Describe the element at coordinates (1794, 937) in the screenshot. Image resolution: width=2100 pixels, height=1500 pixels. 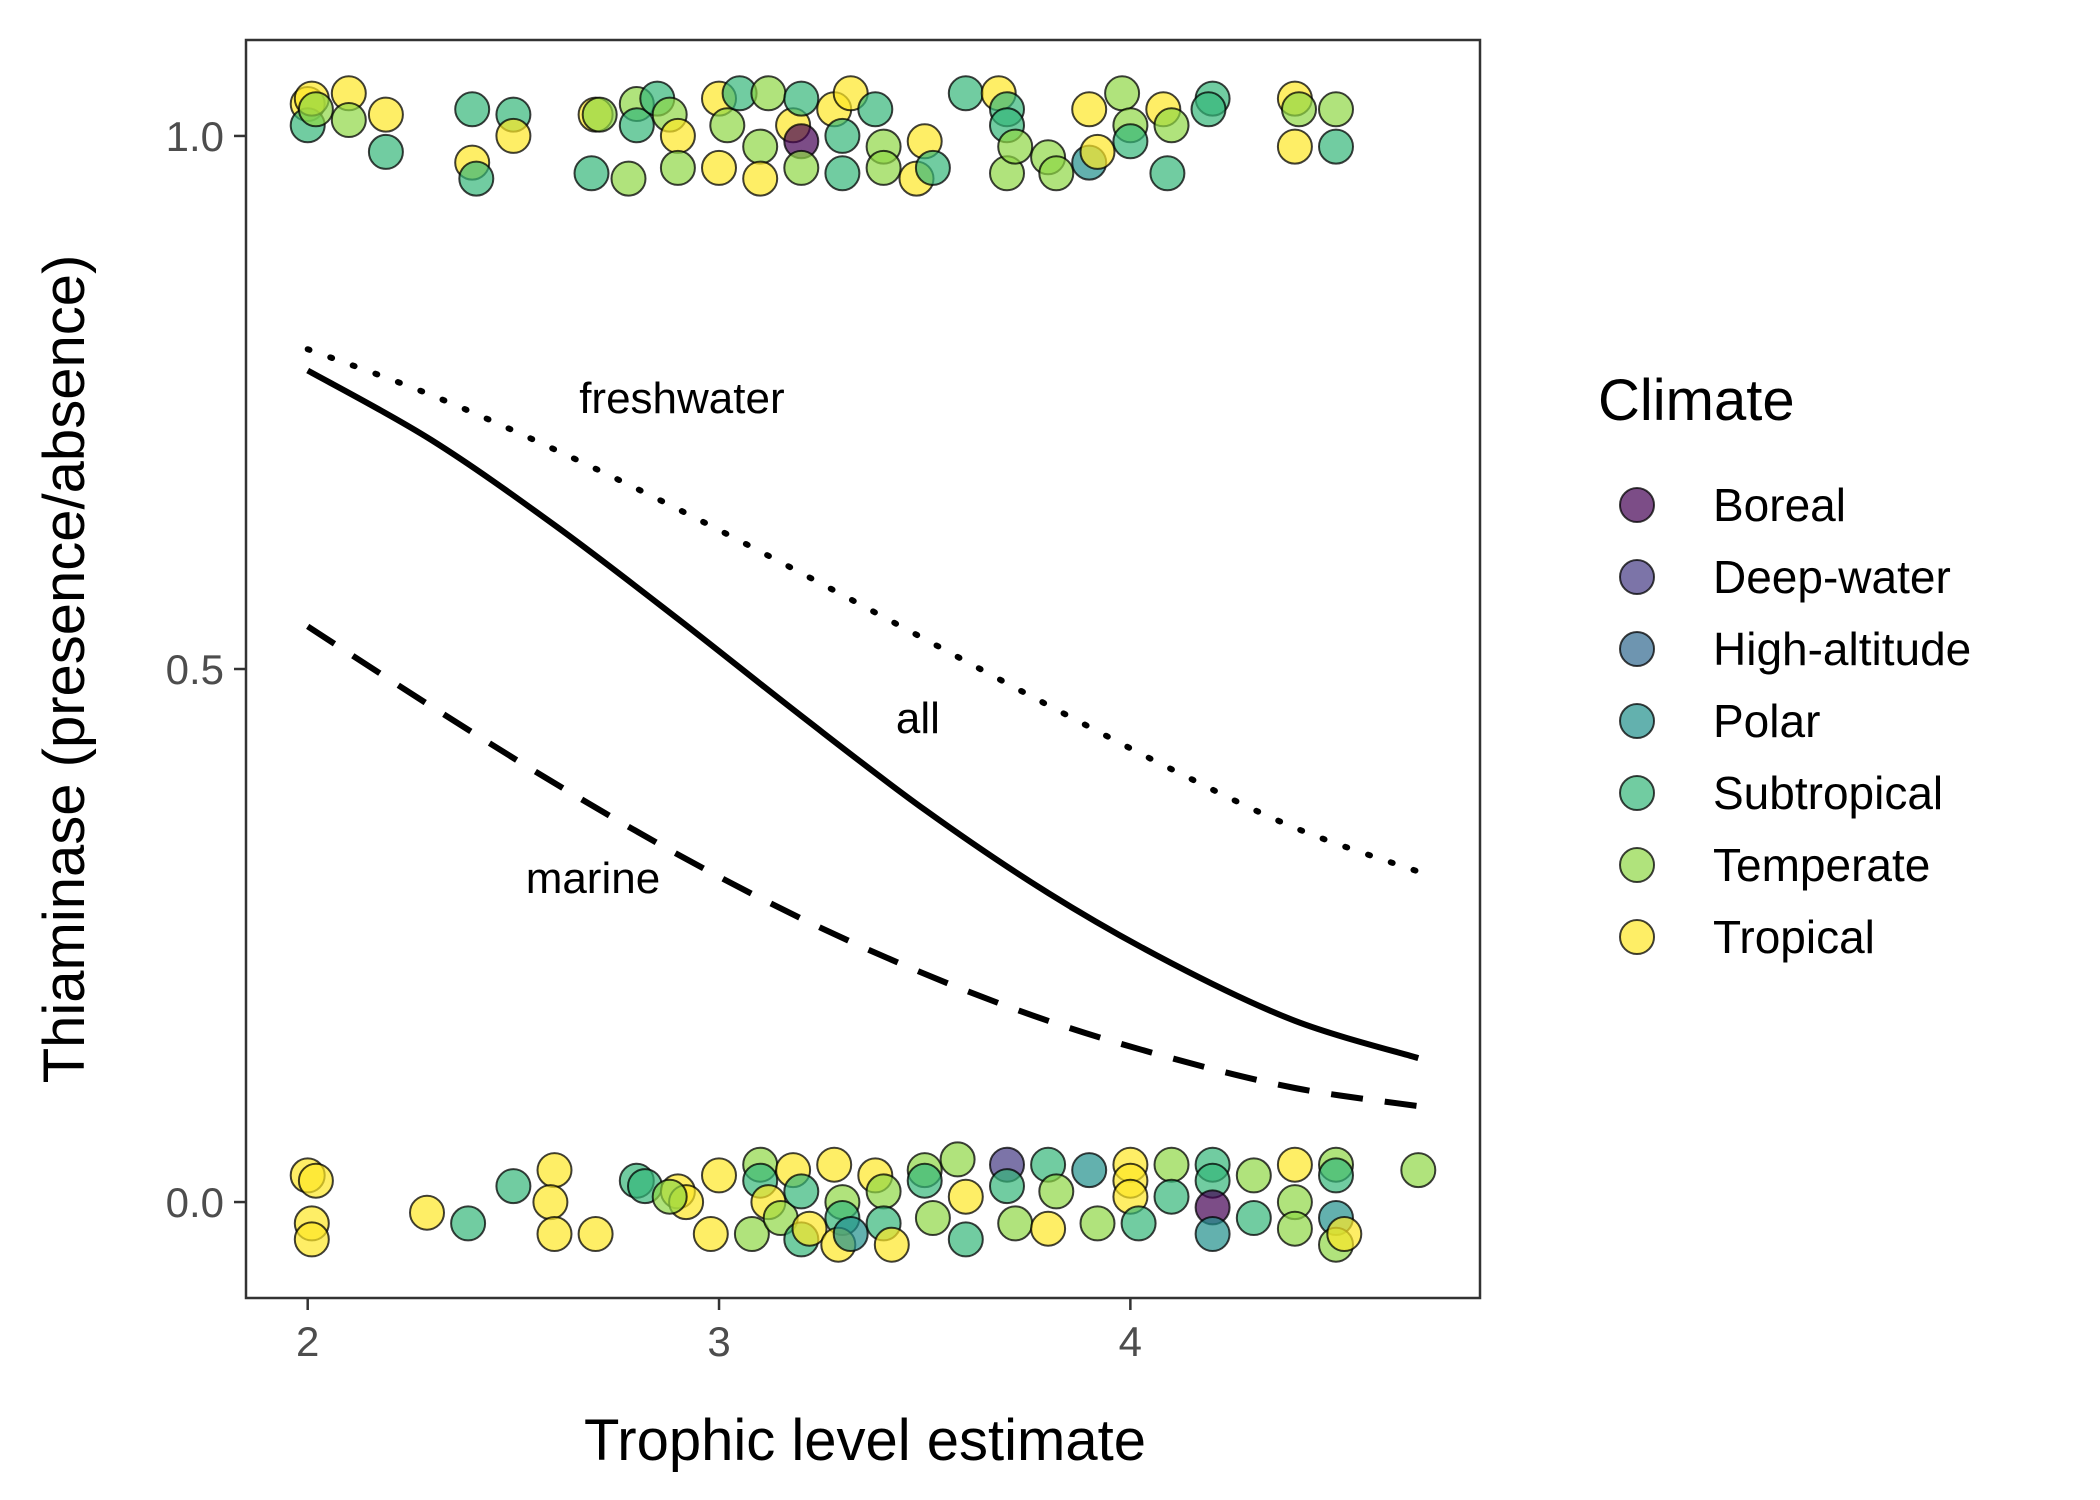
I see `legend-label: Tropical` at that location.